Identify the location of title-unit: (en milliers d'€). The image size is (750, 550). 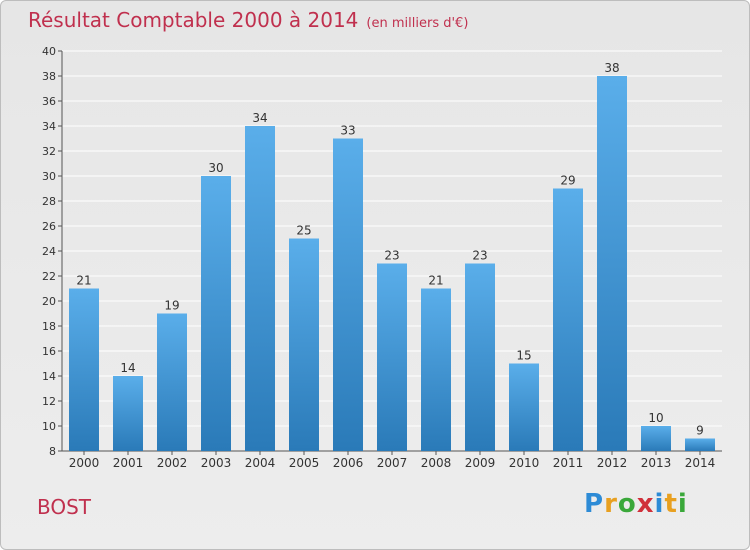
(417, 23).